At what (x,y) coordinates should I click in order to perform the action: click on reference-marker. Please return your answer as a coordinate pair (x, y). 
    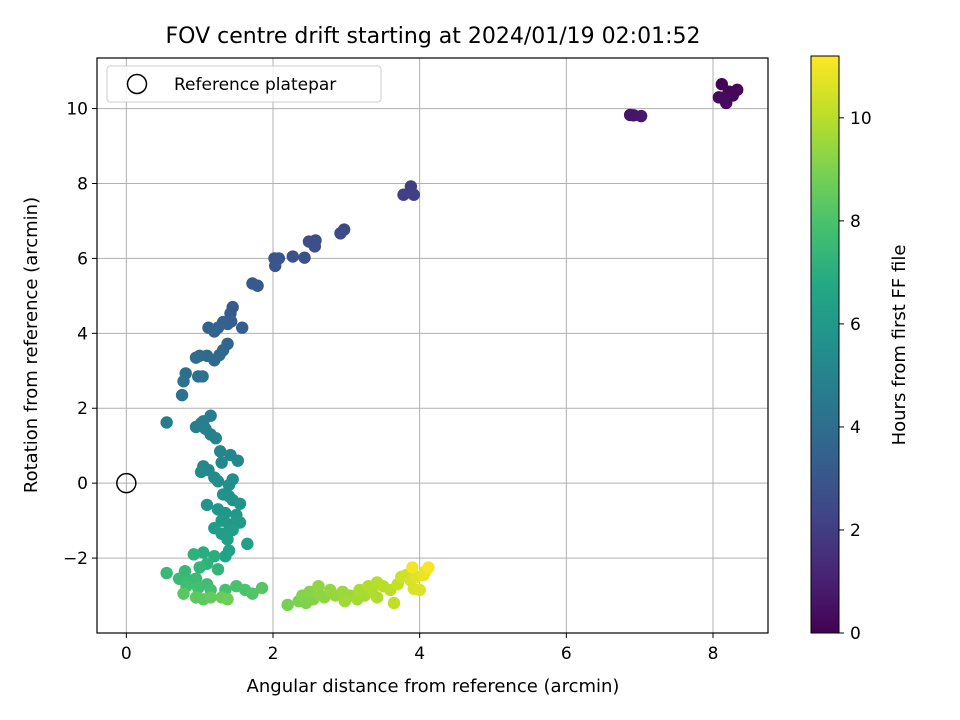
    Looking at the image, I should click on (126, 483).